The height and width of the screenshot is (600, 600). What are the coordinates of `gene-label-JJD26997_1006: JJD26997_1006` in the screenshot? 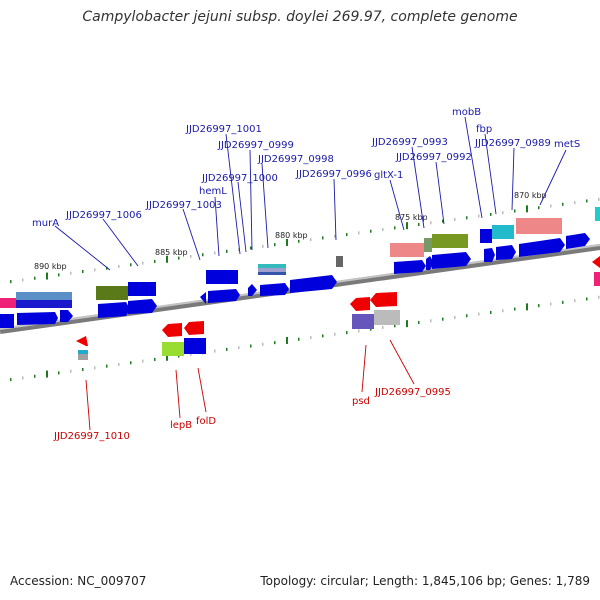 It's located at (103, 215).